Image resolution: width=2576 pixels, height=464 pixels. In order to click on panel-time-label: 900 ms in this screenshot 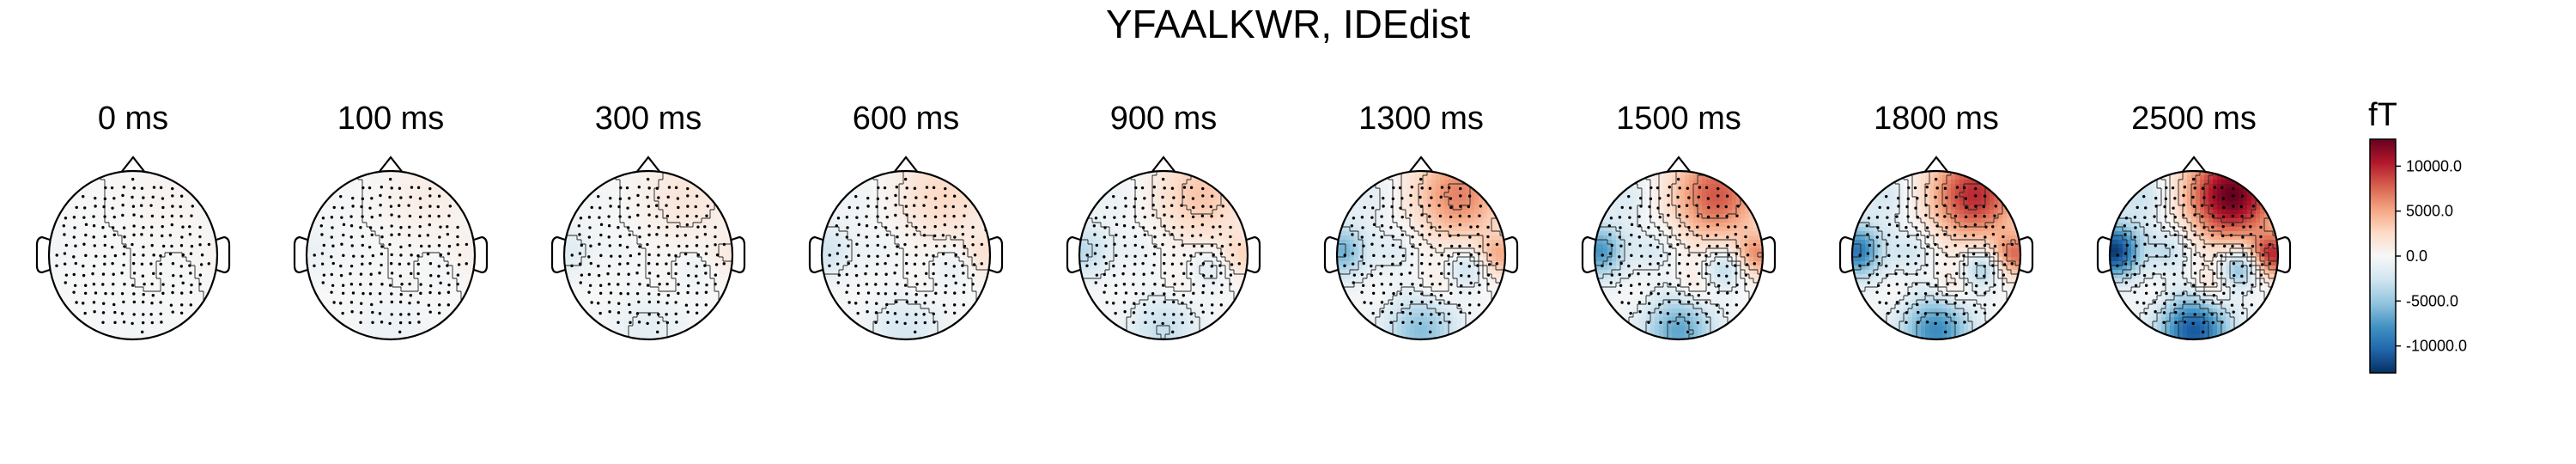, I will do `click(1164, 119)`.